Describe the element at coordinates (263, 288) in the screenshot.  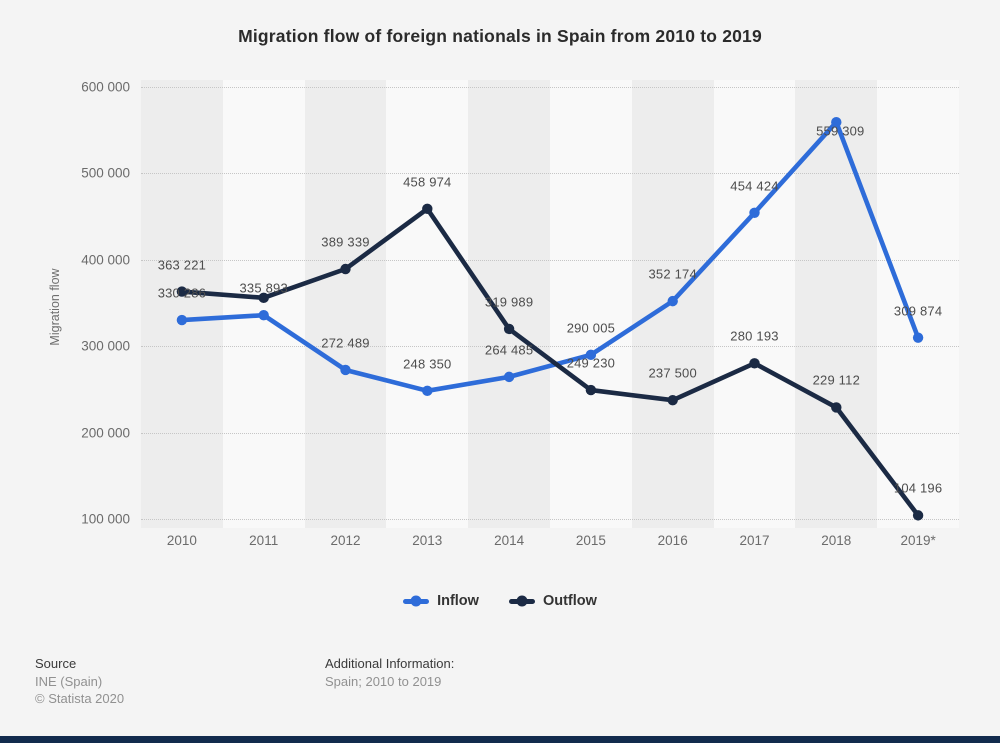
I see `inflow-value-label-2011: 335 893` at that location.